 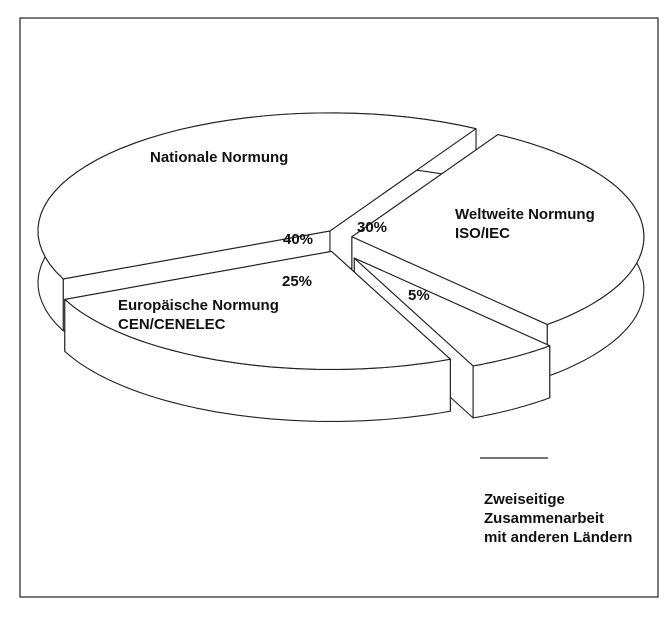 What do you see at coordinates (525, 224) in the screenshot?
I see `category-label: Weltweite Normung ISO/IEC` at bounding box center [525, 224].